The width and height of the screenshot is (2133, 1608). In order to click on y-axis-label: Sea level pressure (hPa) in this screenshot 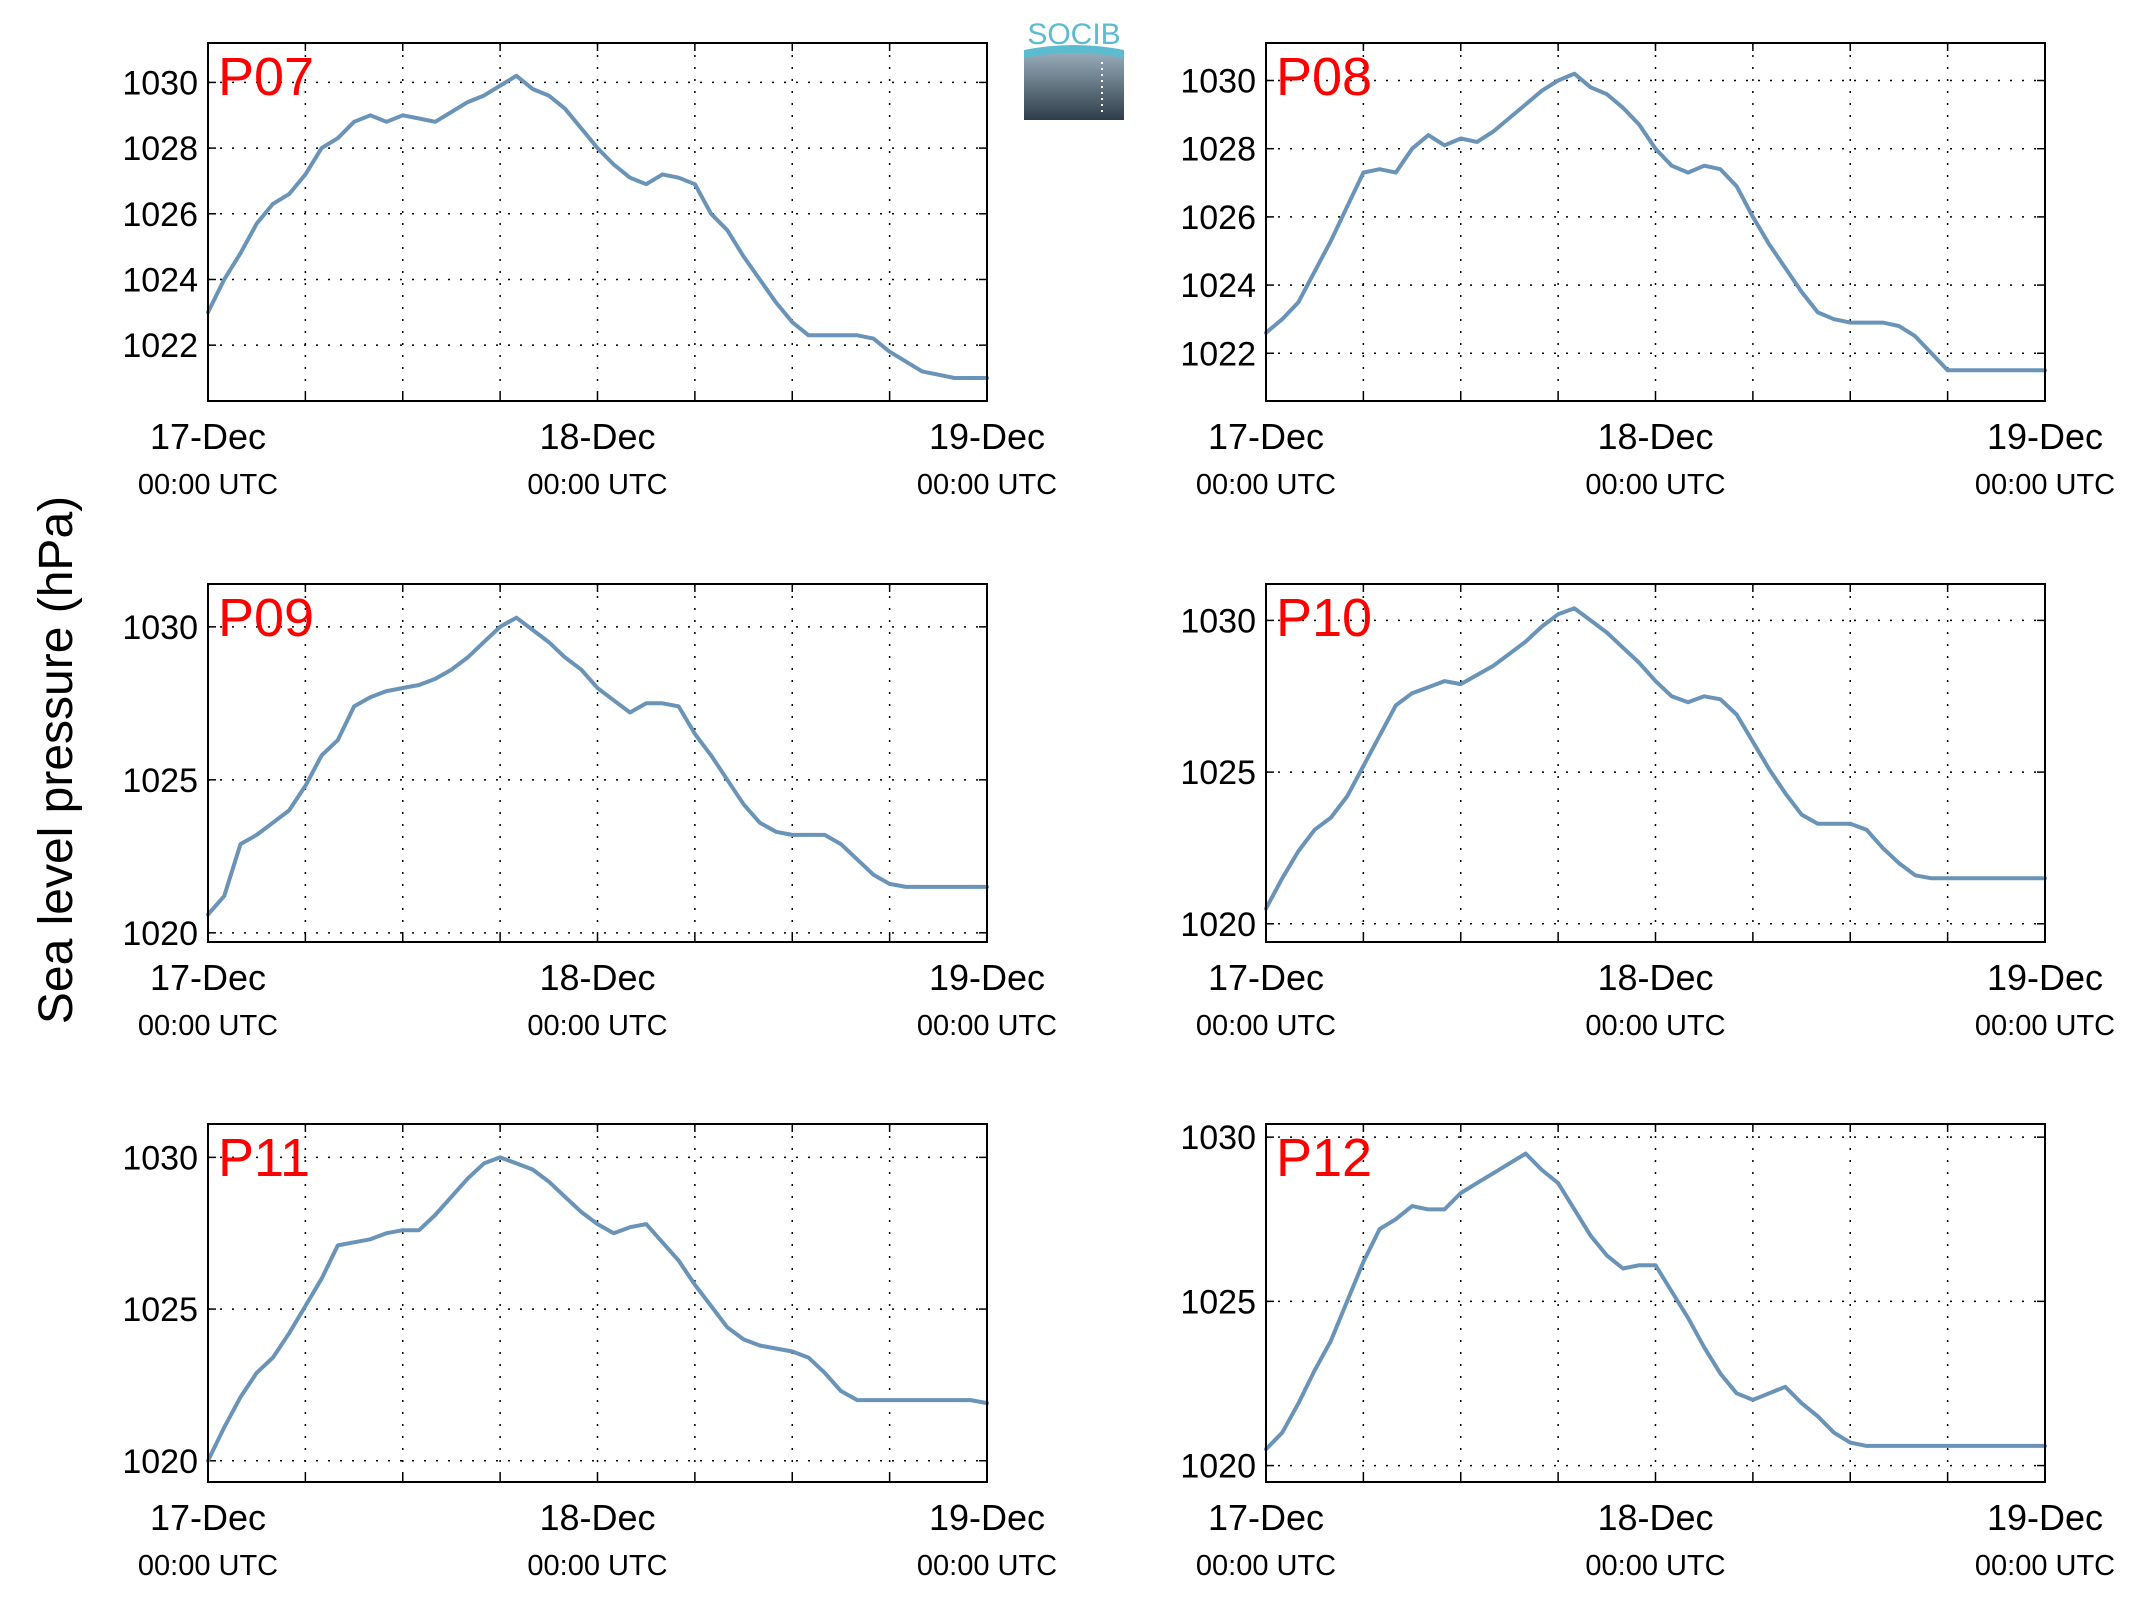, I will do `click(56, 760)`.